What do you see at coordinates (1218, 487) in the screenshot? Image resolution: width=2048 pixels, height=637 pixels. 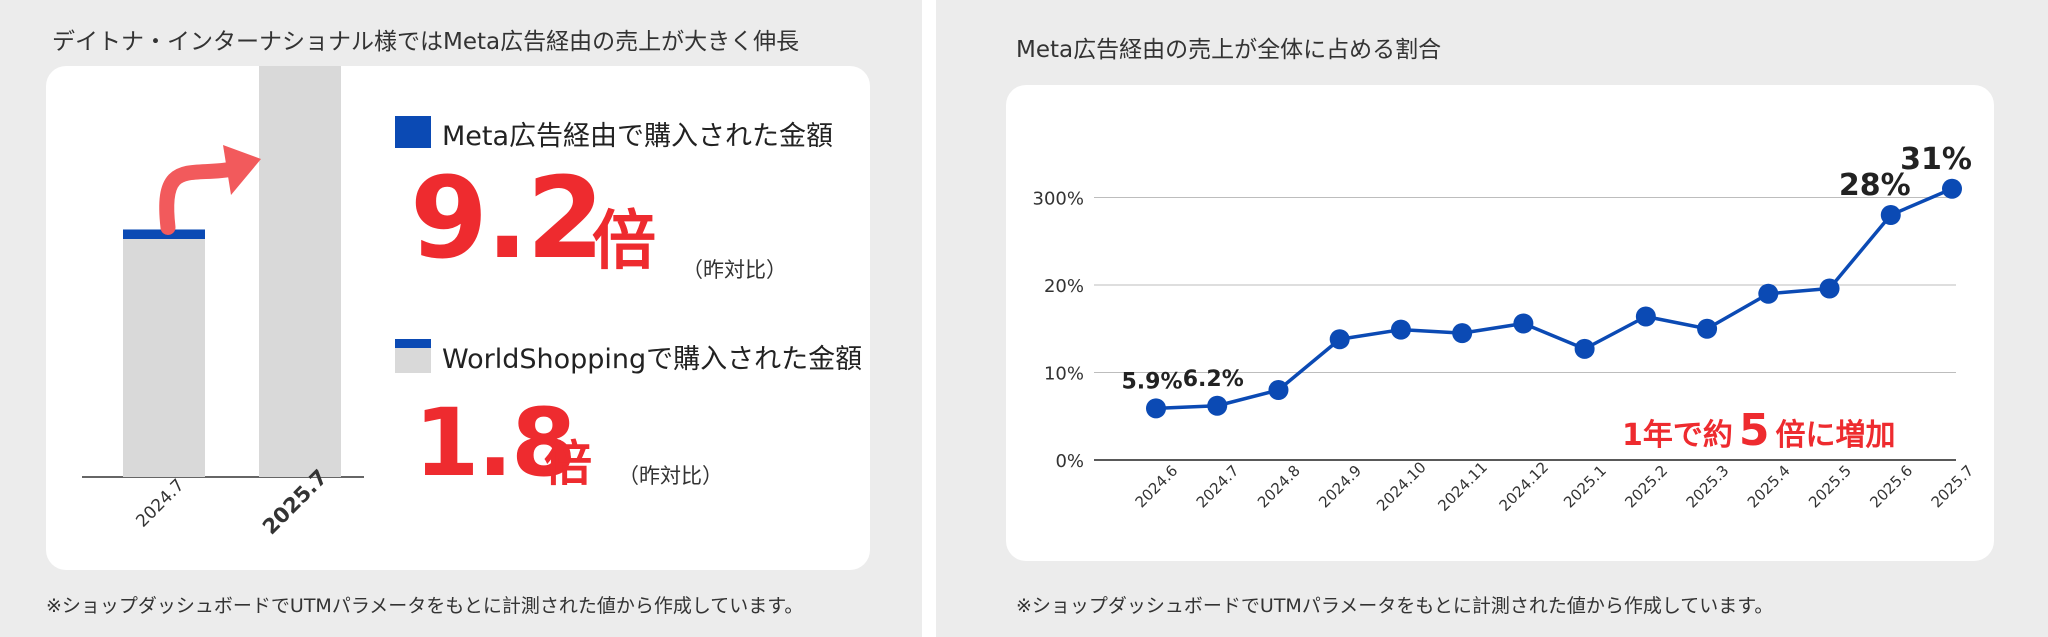 I see `x-tick-label: 2024.7` at bounding box center [1218, 487].